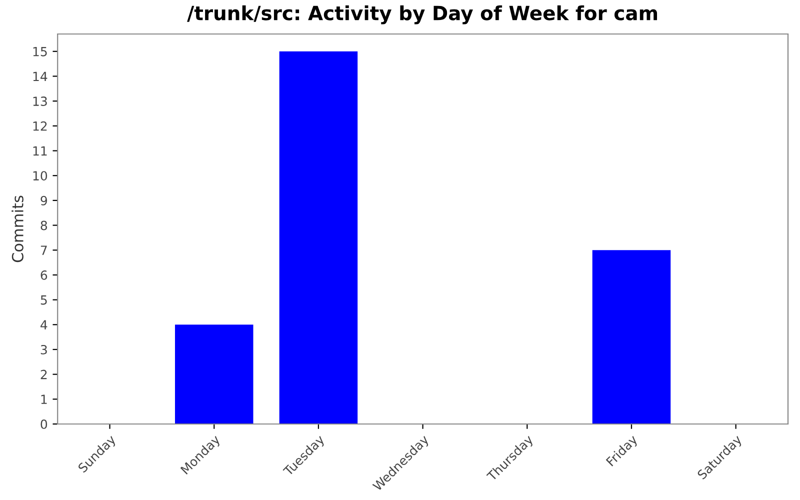  I want to click on y-tick-label: 9, so click(43, 201).